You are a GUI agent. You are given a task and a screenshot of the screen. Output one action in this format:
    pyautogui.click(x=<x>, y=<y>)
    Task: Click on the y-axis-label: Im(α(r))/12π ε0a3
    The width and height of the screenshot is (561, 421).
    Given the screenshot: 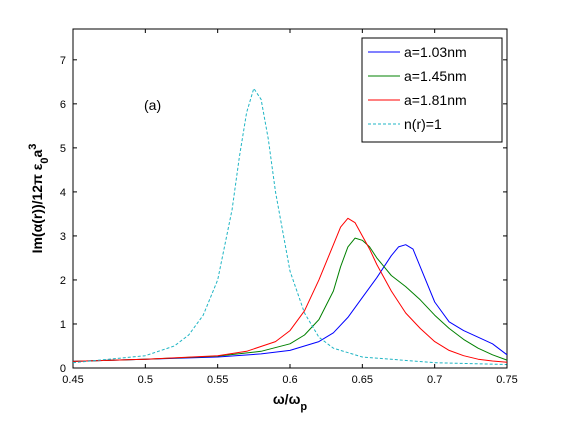 What is the action you would take?
    pyautogui.click(x=39, y=199)
    